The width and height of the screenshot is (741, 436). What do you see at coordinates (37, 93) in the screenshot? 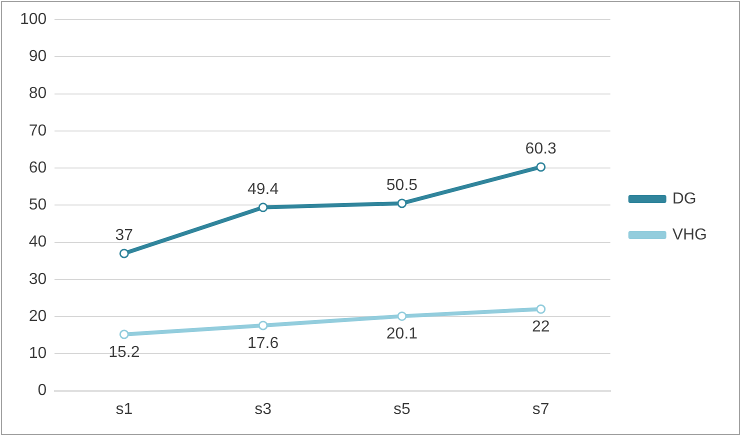
I see `y-tick-label: 80` at bounding box center [37, 93].